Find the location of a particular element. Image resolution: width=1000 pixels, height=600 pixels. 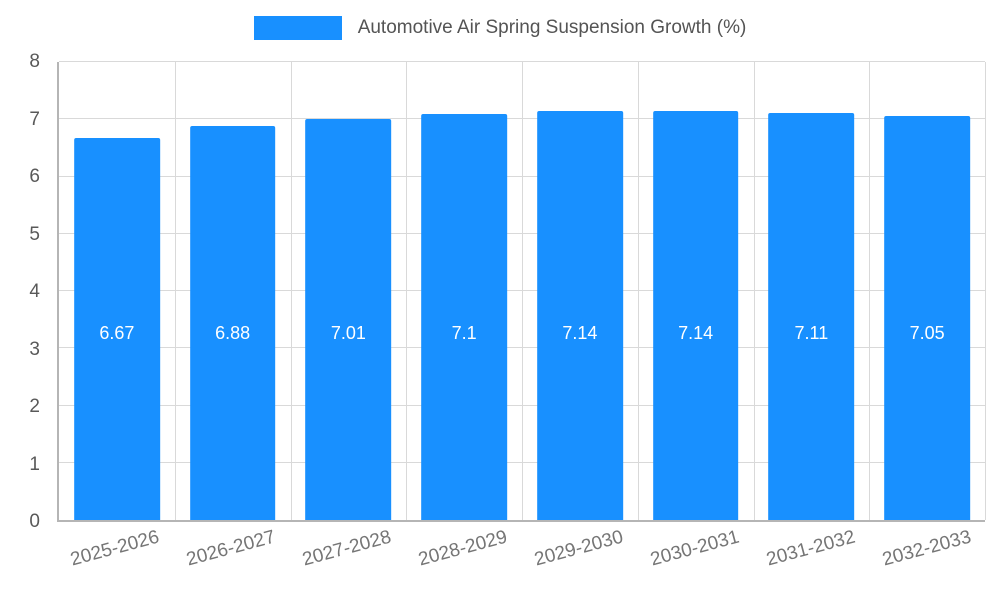

bar-2030-2031: 7.14 is located at coordinates (695, 315).